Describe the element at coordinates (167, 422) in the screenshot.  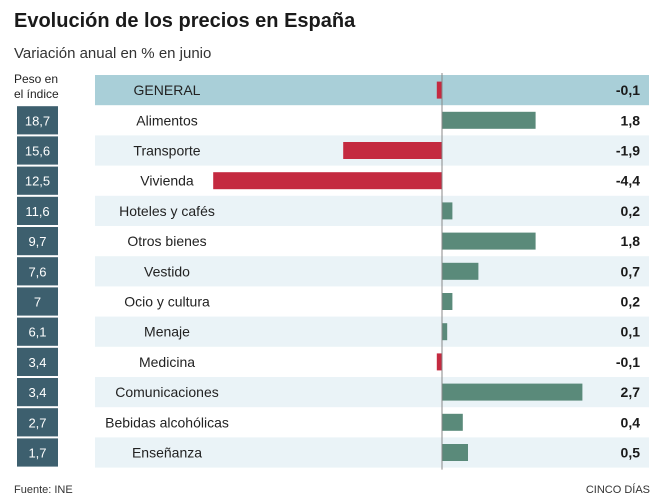
I see `category-label: Bebidas alcohólicas` at that location.